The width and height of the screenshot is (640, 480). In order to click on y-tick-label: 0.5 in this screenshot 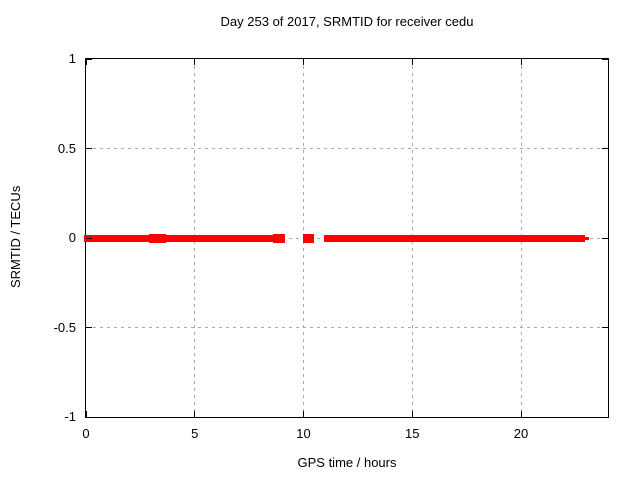, I will do `click(66, 148)`.